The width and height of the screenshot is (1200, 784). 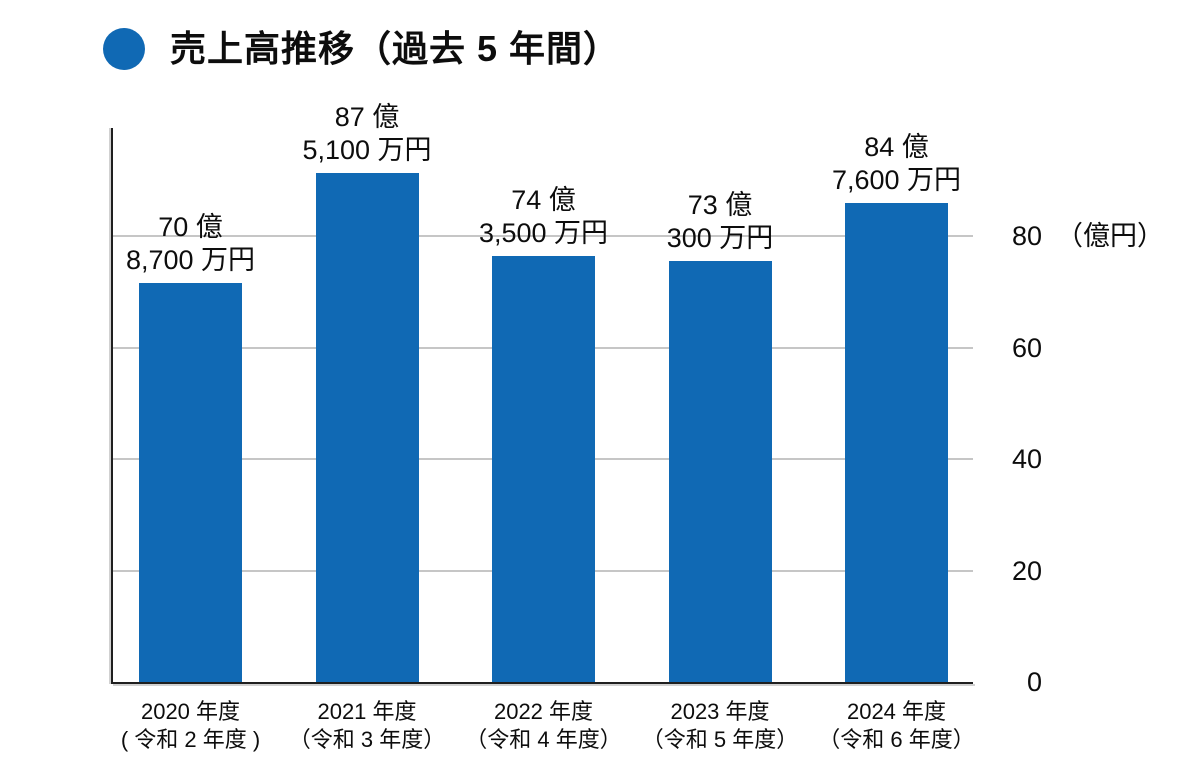 What do you see at coordinates (1026, 347) in the screenshot?
I see `y-tick-value: 60` at bounding box center [1026, 347].